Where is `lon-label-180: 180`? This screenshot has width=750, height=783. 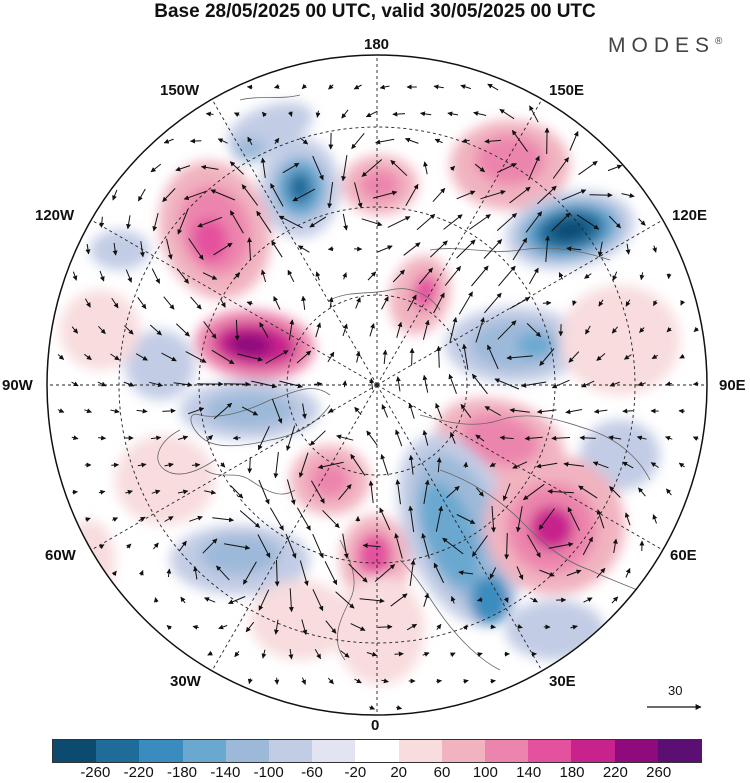
lon-label-180: 180 is located at coordinates (377, 44).